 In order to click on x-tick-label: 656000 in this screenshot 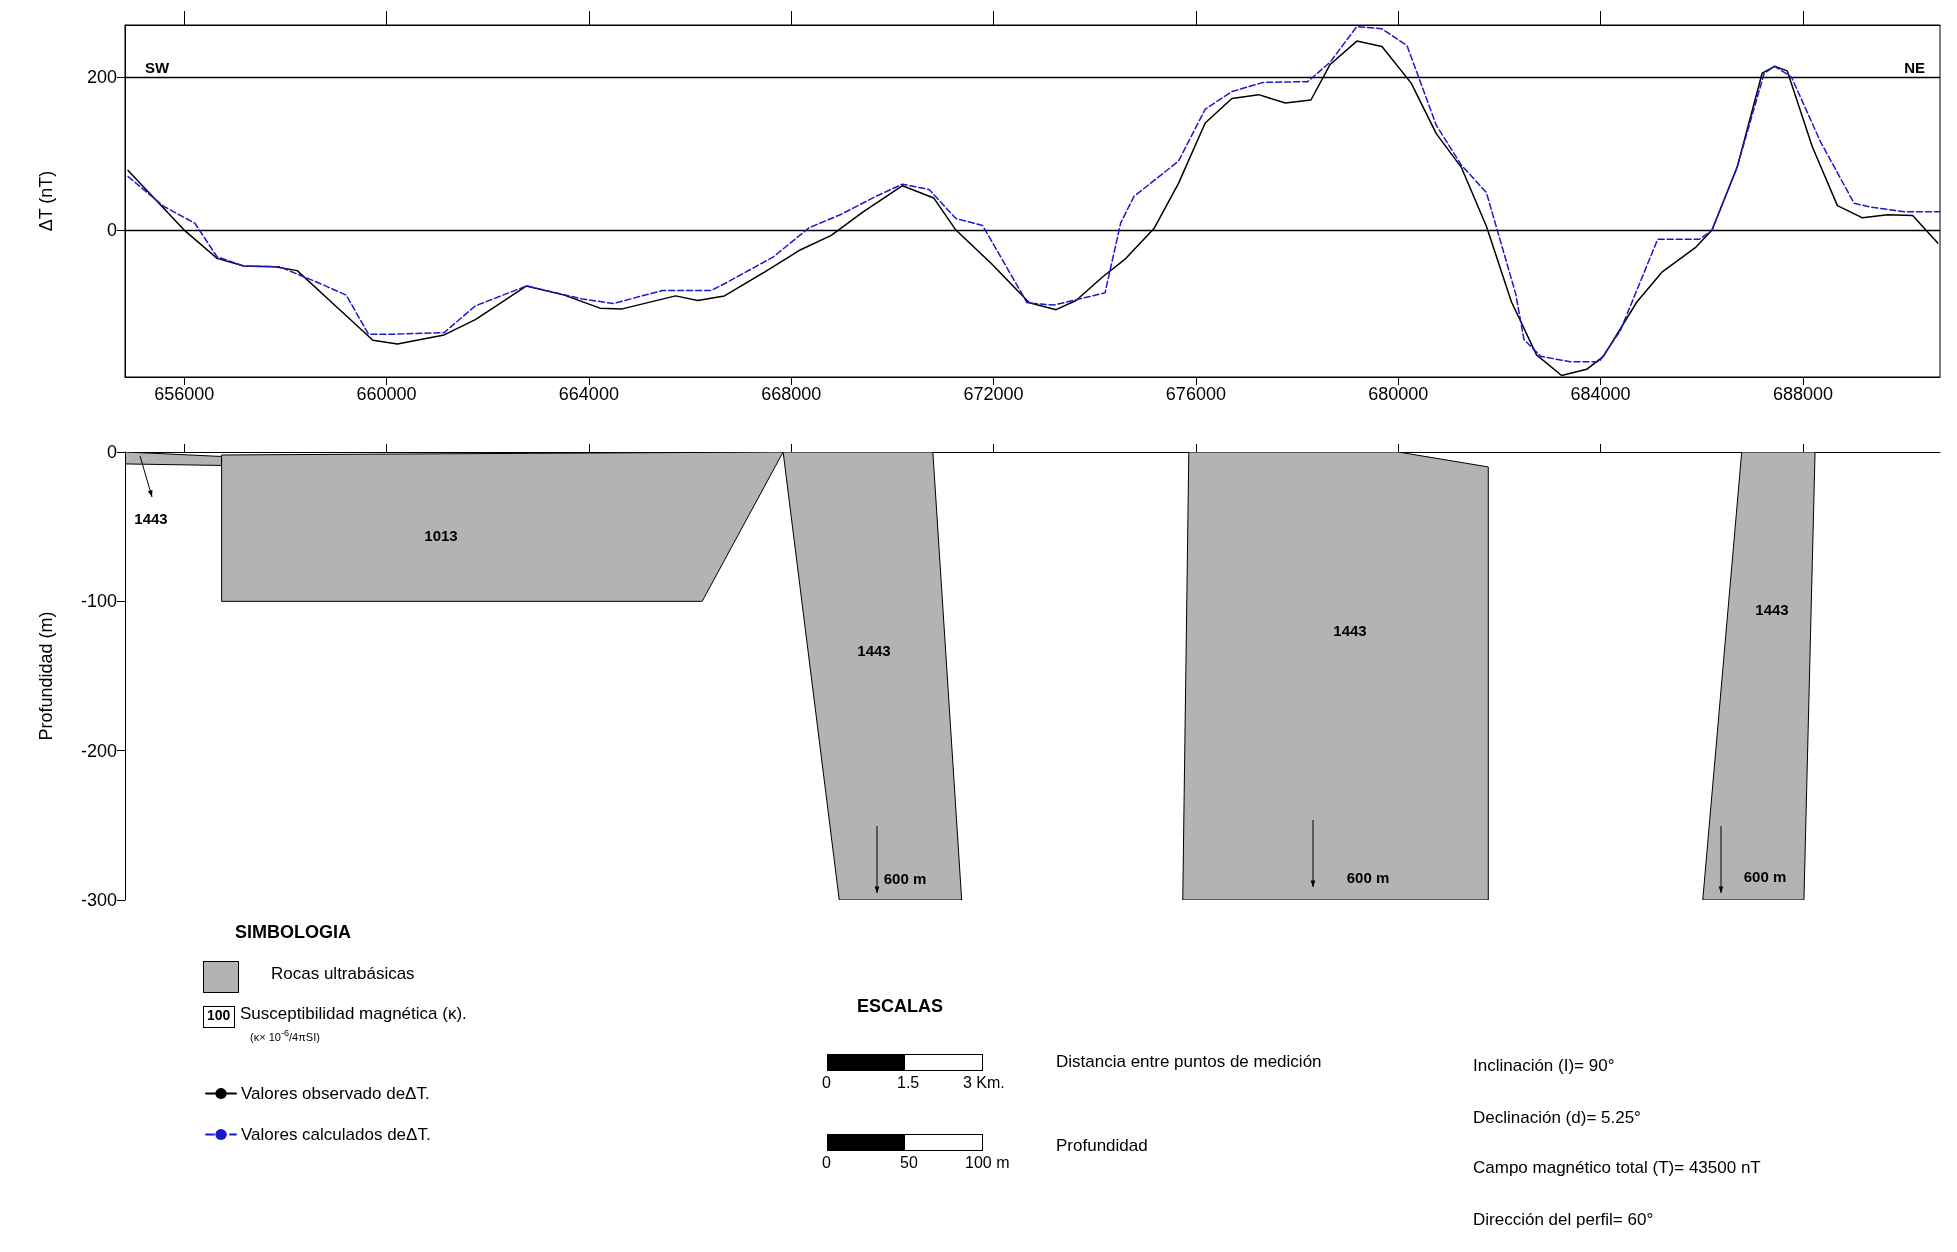, I will do `click(184, 394)`.